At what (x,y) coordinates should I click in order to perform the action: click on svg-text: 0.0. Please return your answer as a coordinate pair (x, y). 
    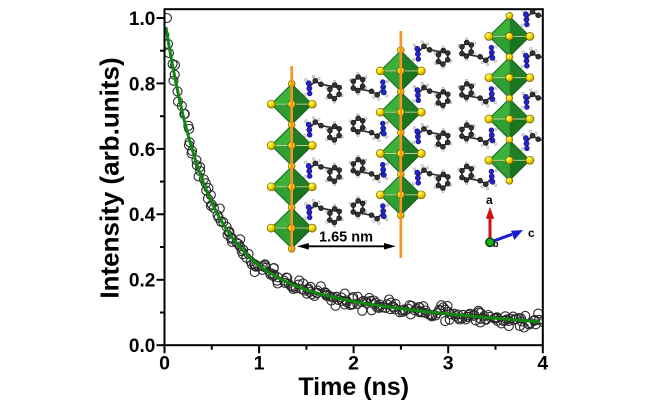
    Looking at the image, I should click on (142, 346).